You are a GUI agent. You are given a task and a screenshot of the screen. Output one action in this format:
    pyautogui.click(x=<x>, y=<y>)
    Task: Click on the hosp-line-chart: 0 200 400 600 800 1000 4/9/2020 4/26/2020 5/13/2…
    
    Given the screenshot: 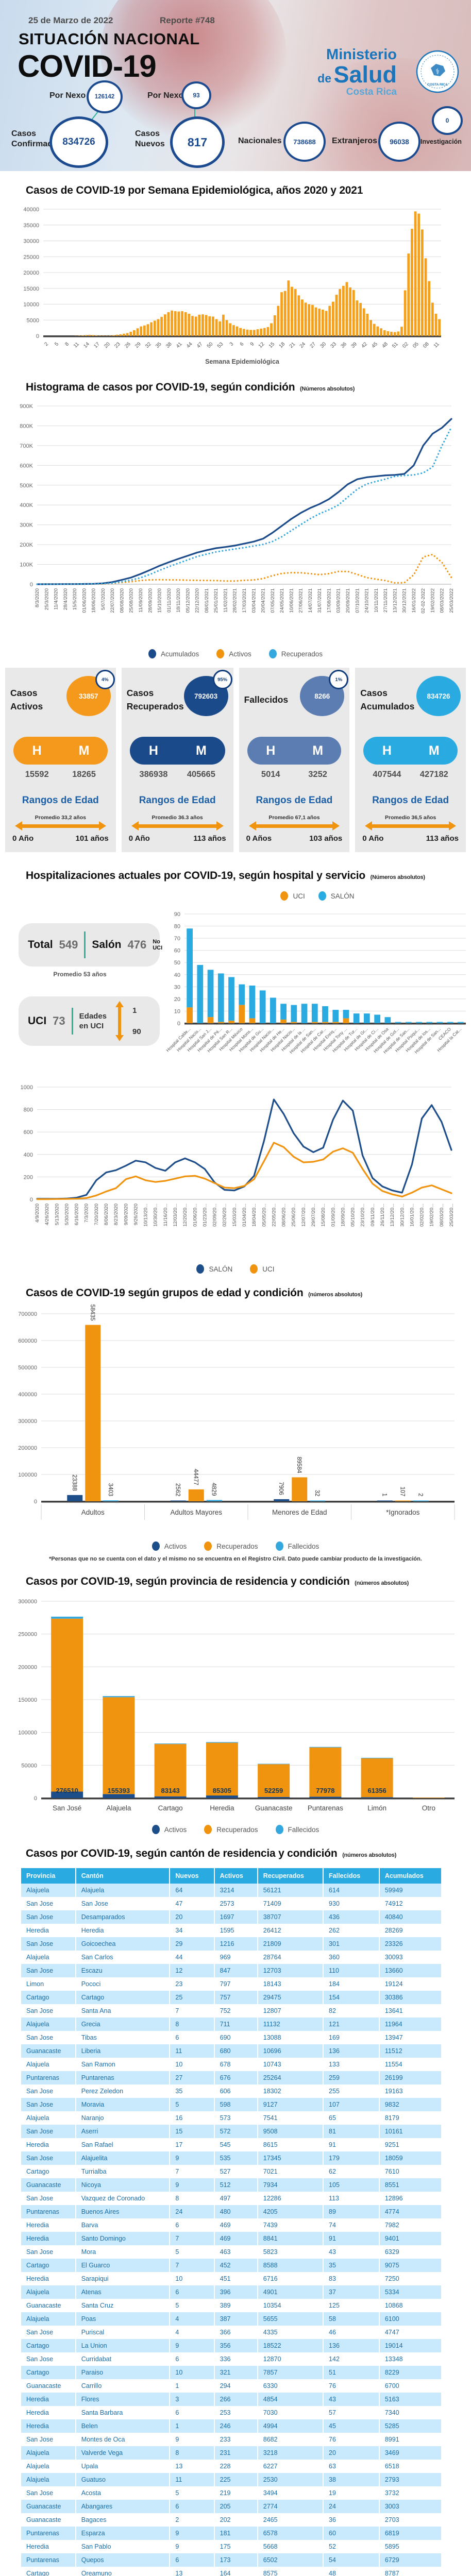 What is the action you would take?
    pyautogui.click(x=238, y=1155)
    